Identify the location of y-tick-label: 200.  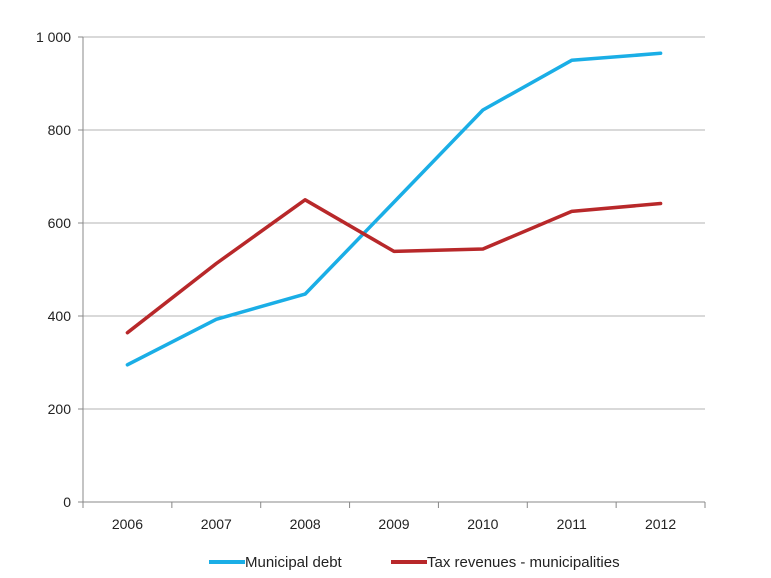
(60, 409).